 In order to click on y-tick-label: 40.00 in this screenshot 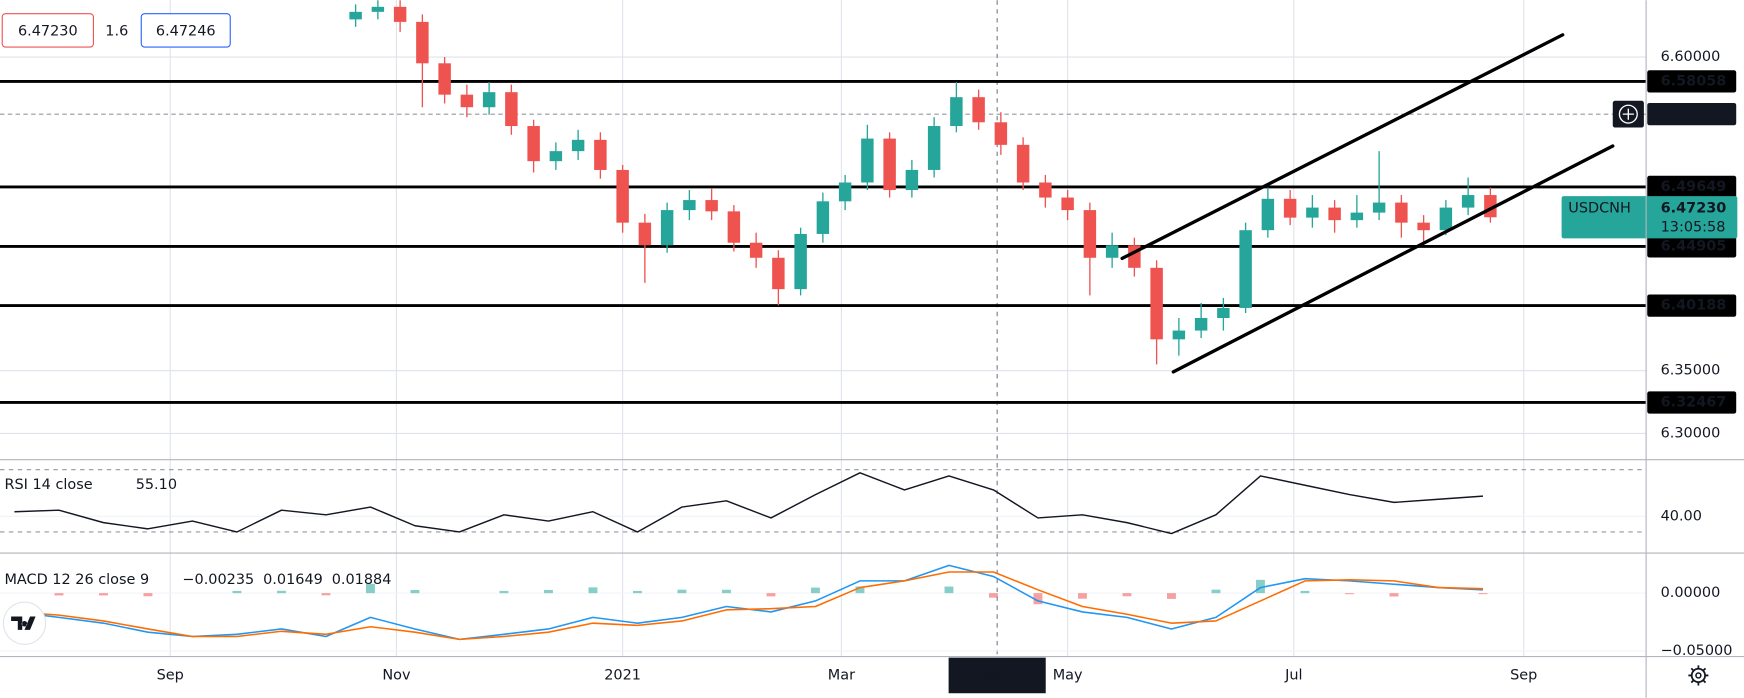, I will do `click(1681, 516)`.